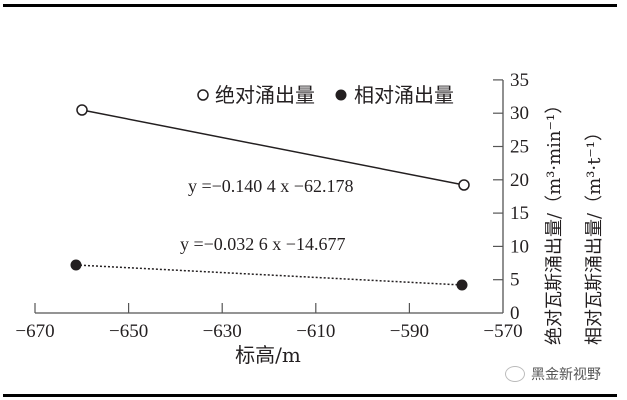  I want to click on x-axis-label: 标高/m, so click(268, 355).